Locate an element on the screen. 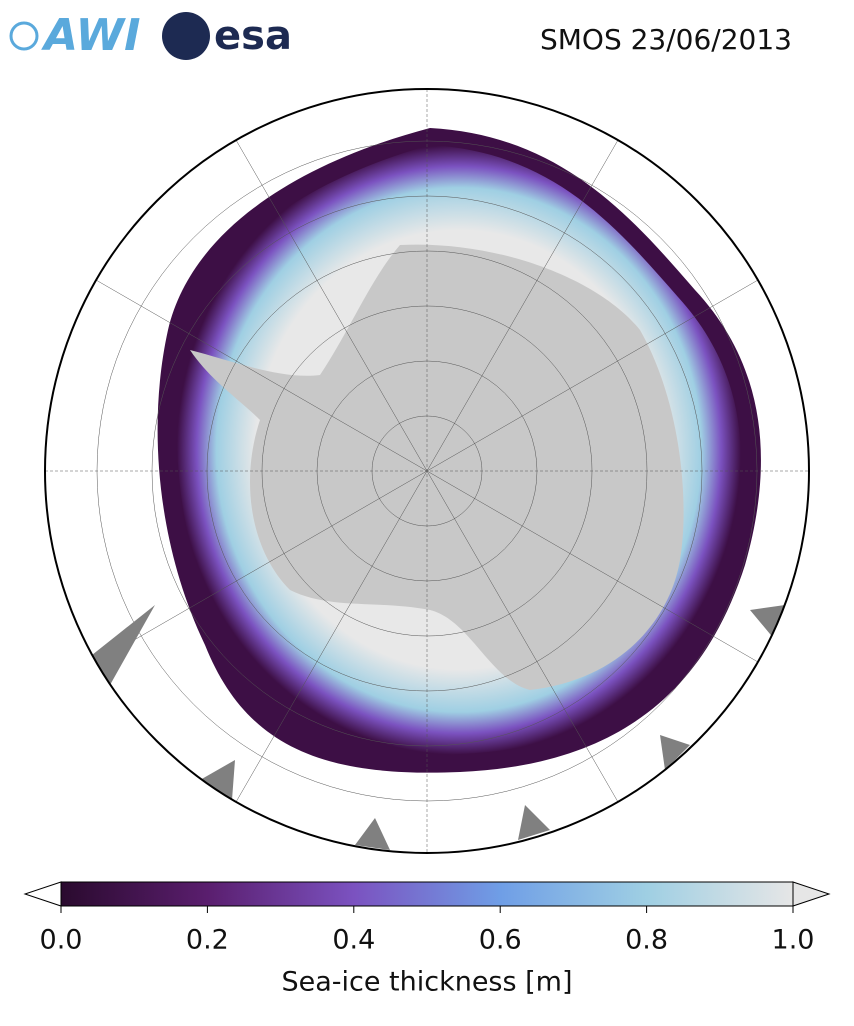 Image resolution: width=854 pixels, height=1026 pixels. colorbar-tick-label: 0.0 is located at coordinates (61, 940).